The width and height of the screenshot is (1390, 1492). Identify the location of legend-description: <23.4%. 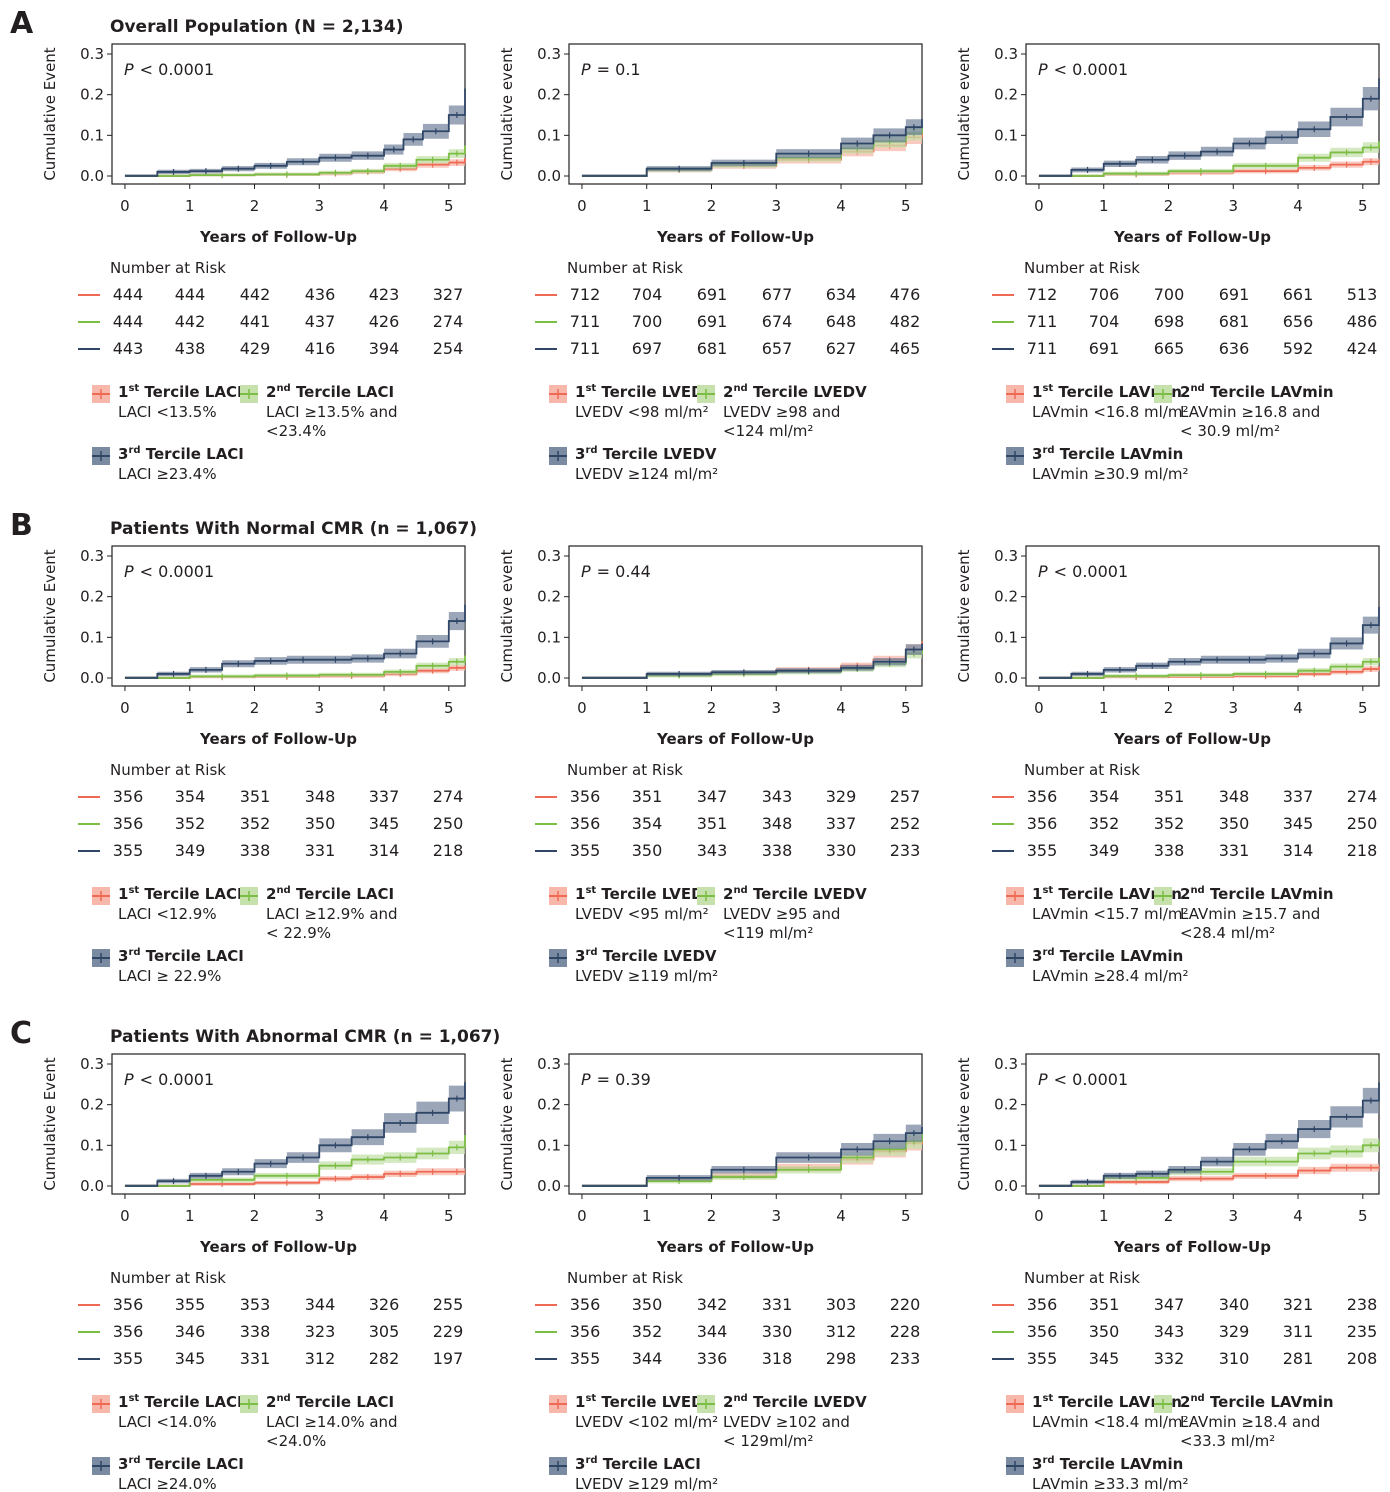
(296, 431).